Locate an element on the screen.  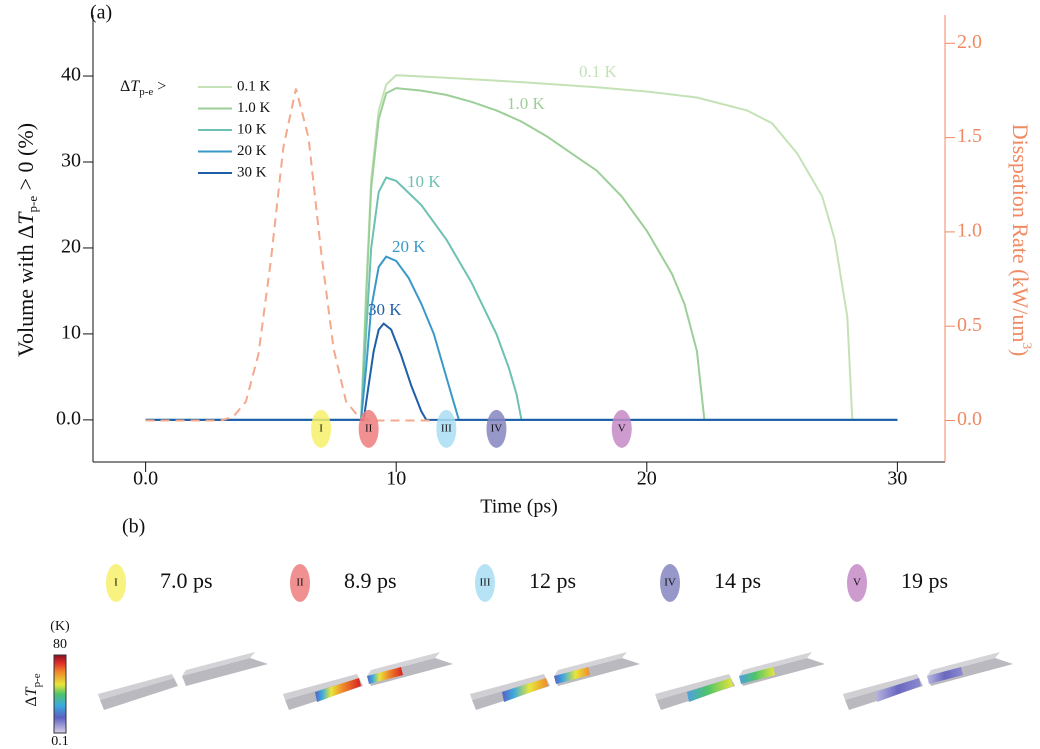
legend-label: 1.0 K is located at coordinates (254, 108).